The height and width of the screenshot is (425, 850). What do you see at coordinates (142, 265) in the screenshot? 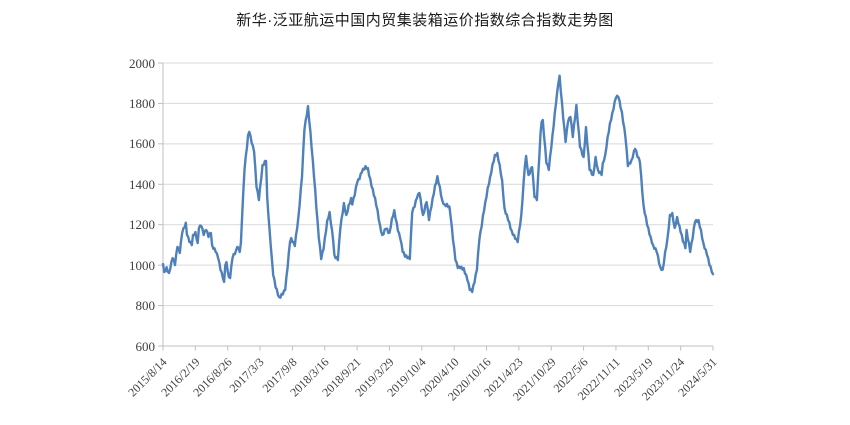
I see `y-axis-label: 1000` at bounding box center [142, 265].